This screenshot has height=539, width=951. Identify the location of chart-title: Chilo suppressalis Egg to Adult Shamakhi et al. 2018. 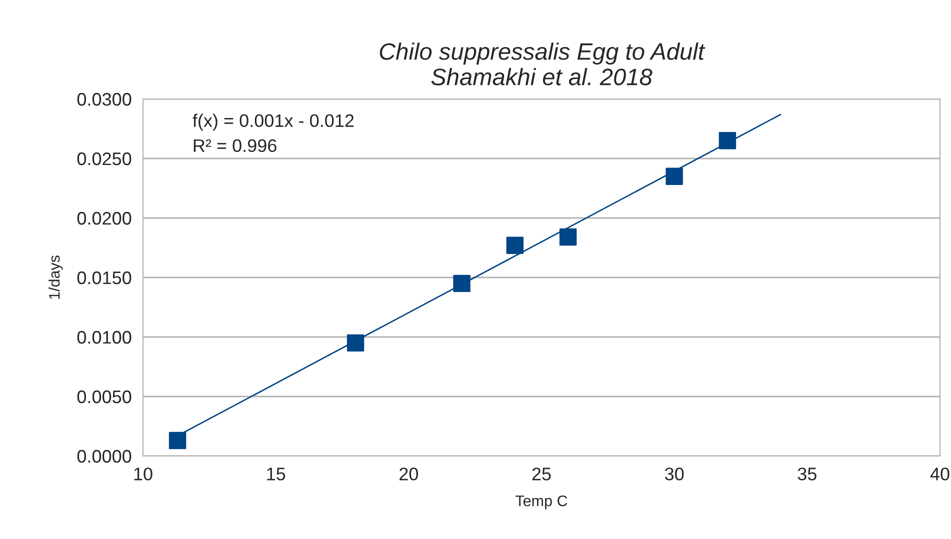
(543, 64).